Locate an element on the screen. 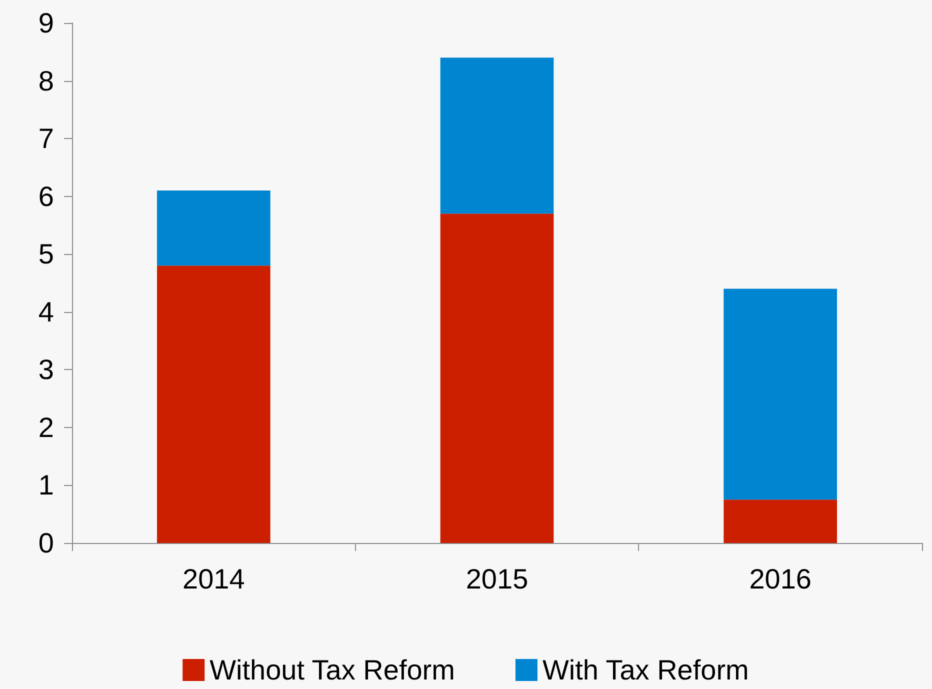 Image resolution: width=932 pixels, height=689 pixels. y-tick-label: 3 is located at coordinates (46, 370).